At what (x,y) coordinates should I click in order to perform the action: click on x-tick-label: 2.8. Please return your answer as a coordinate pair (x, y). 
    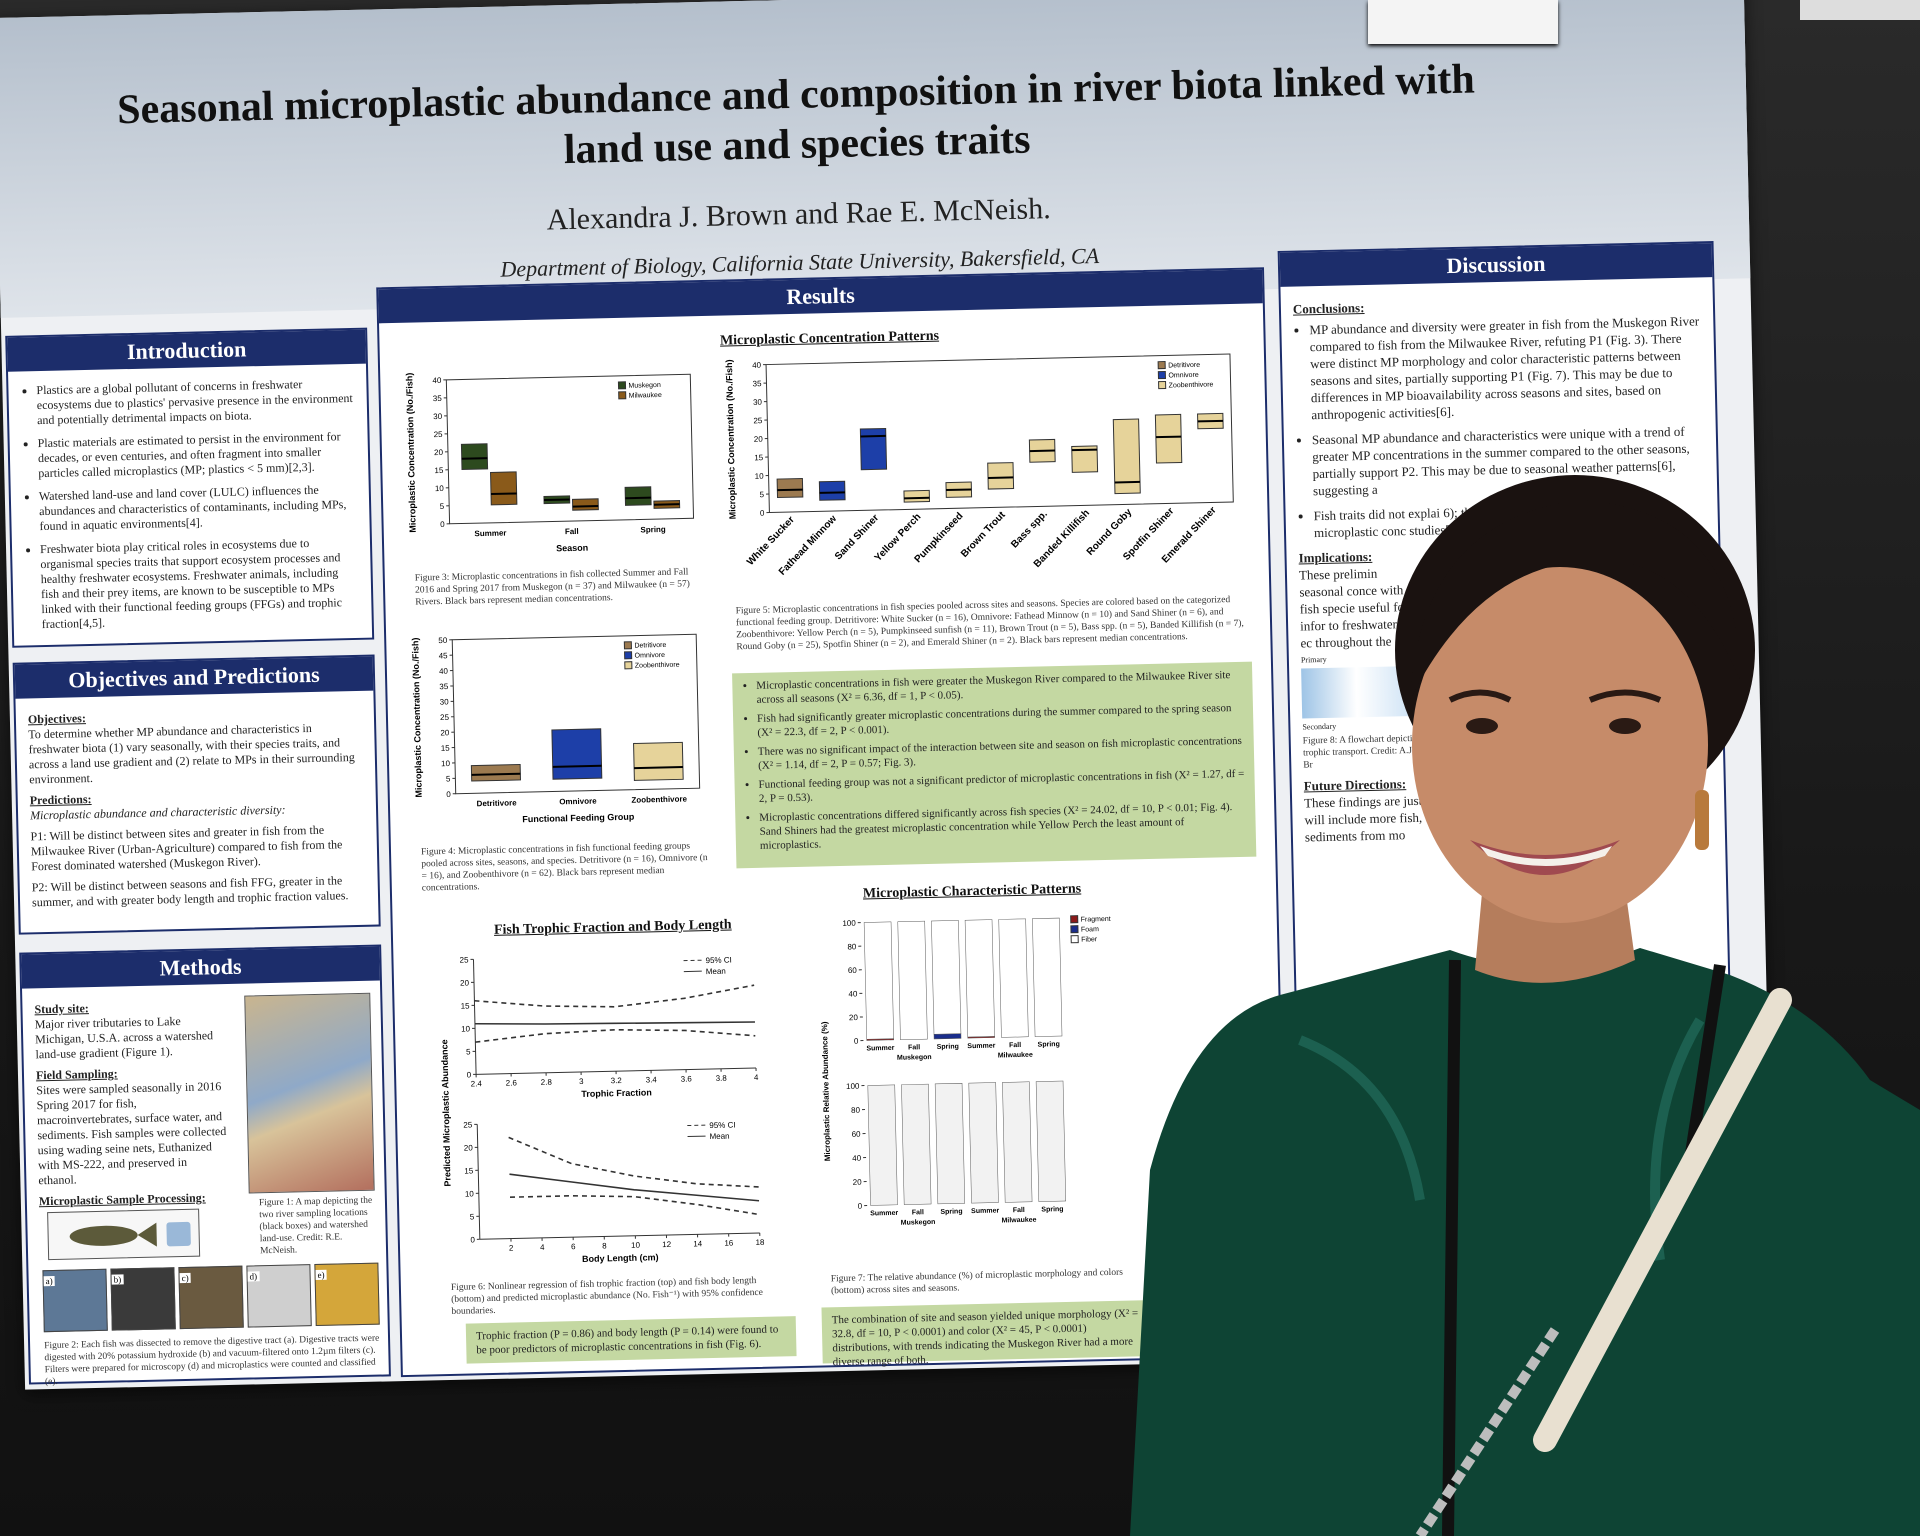
    Looking at the image, I should click on (547, 1082).